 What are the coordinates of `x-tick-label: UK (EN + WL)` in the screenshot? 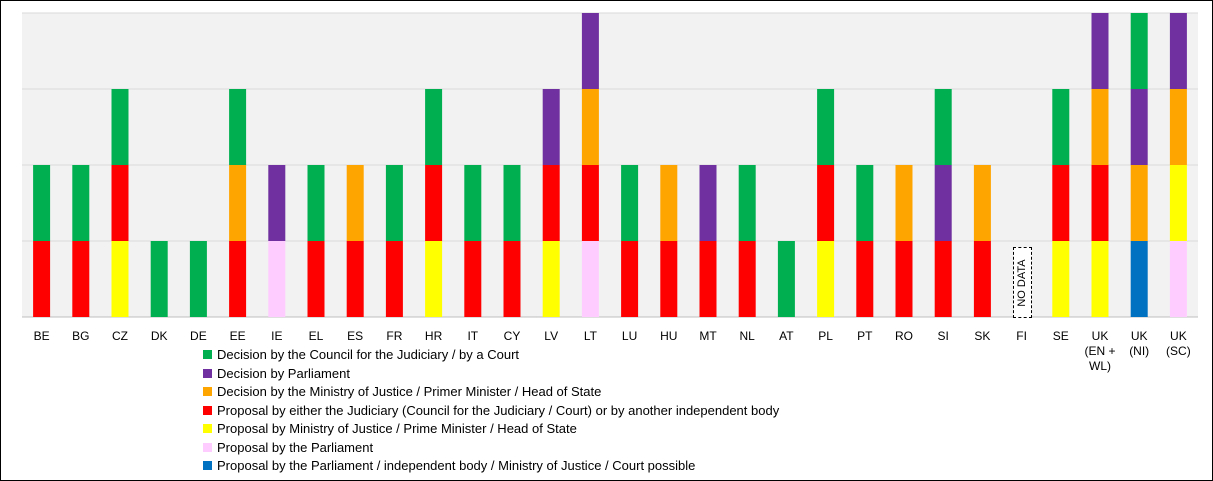 It's located at (1100, 351).